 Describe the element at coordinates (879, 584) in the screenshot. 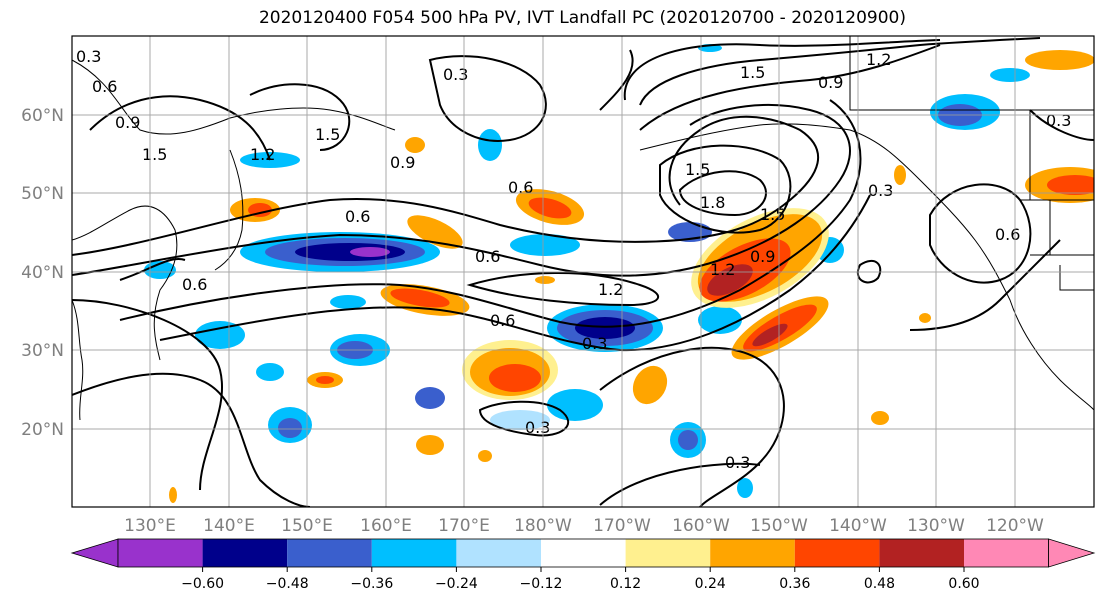

I see `colorbar-tick-label: 0.48` at that location.